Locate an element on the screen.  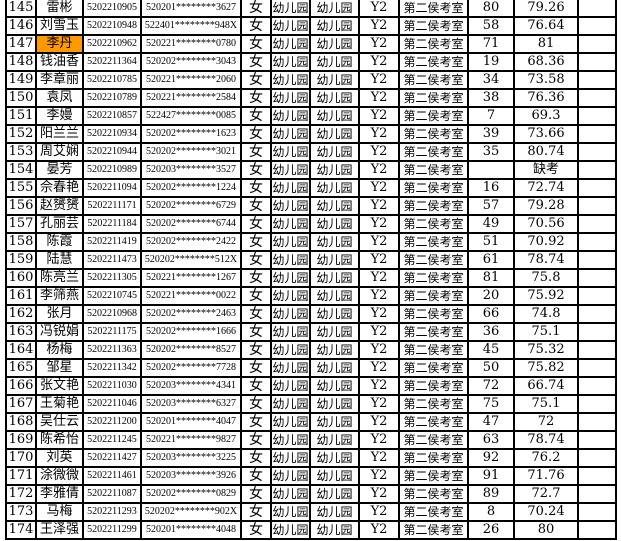
exam-id-cell: 5202210905 is located at coordinates (112, 9).